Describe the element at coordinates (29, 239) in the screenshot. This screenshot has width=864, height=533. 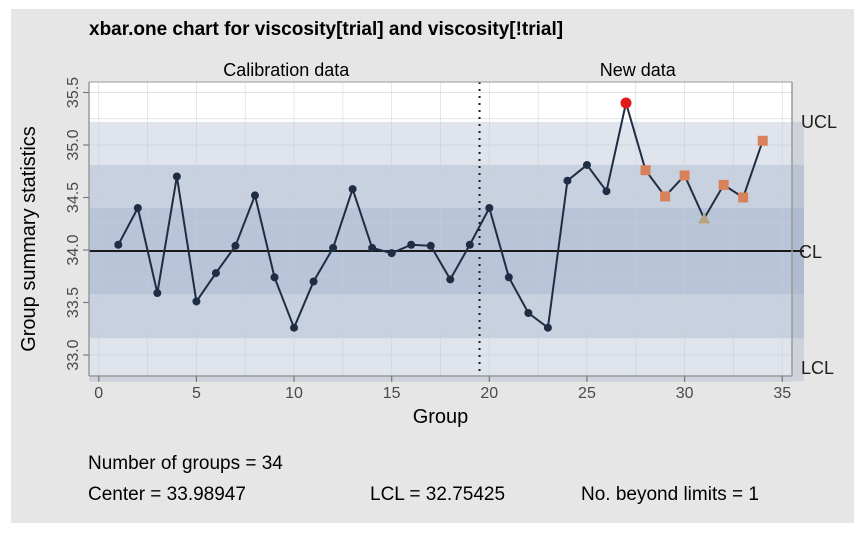
I see `y-axis-label: Group summary statistics` at that location.